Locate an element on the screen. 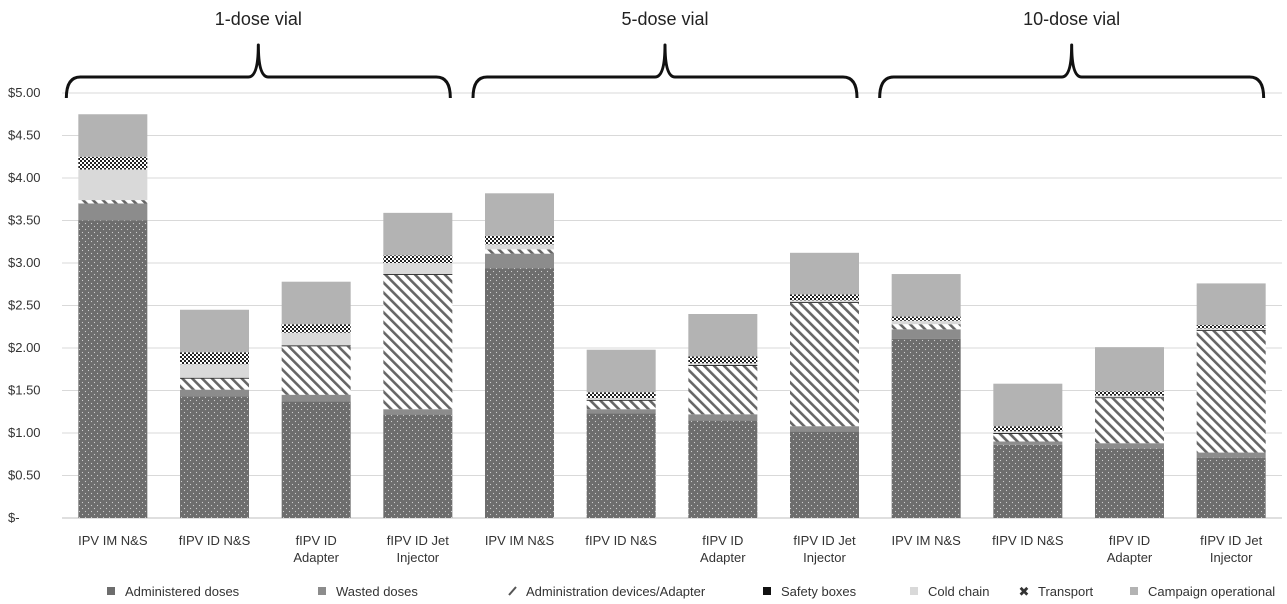  group-label: 1-dose vial is located at coordinates (258, 19).